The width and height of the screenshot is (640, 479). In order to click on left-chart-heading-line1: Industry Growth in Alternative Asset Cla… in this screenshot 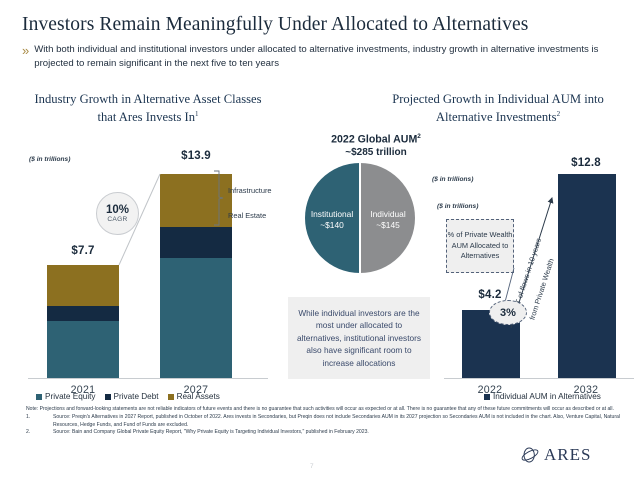, I will do `click(148, 99)`.